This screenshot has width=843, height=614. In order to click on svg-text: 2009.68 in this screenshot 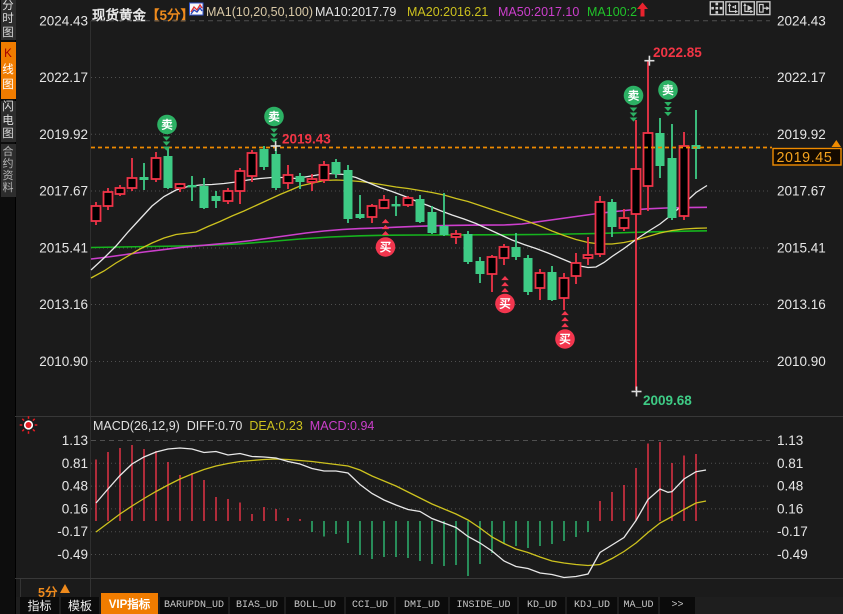, I will do `click(667, 400)`.